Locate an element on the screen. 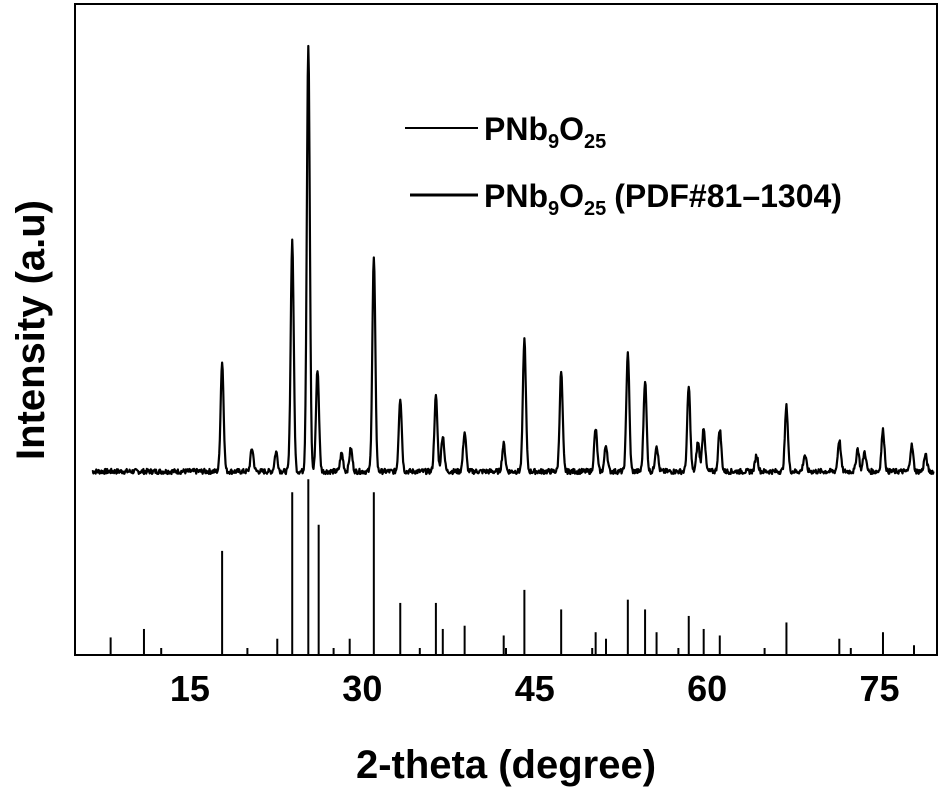 The width and height of the screenshot is (951, 795). x-tick-label: 60 is located at coordinates (707, 688).